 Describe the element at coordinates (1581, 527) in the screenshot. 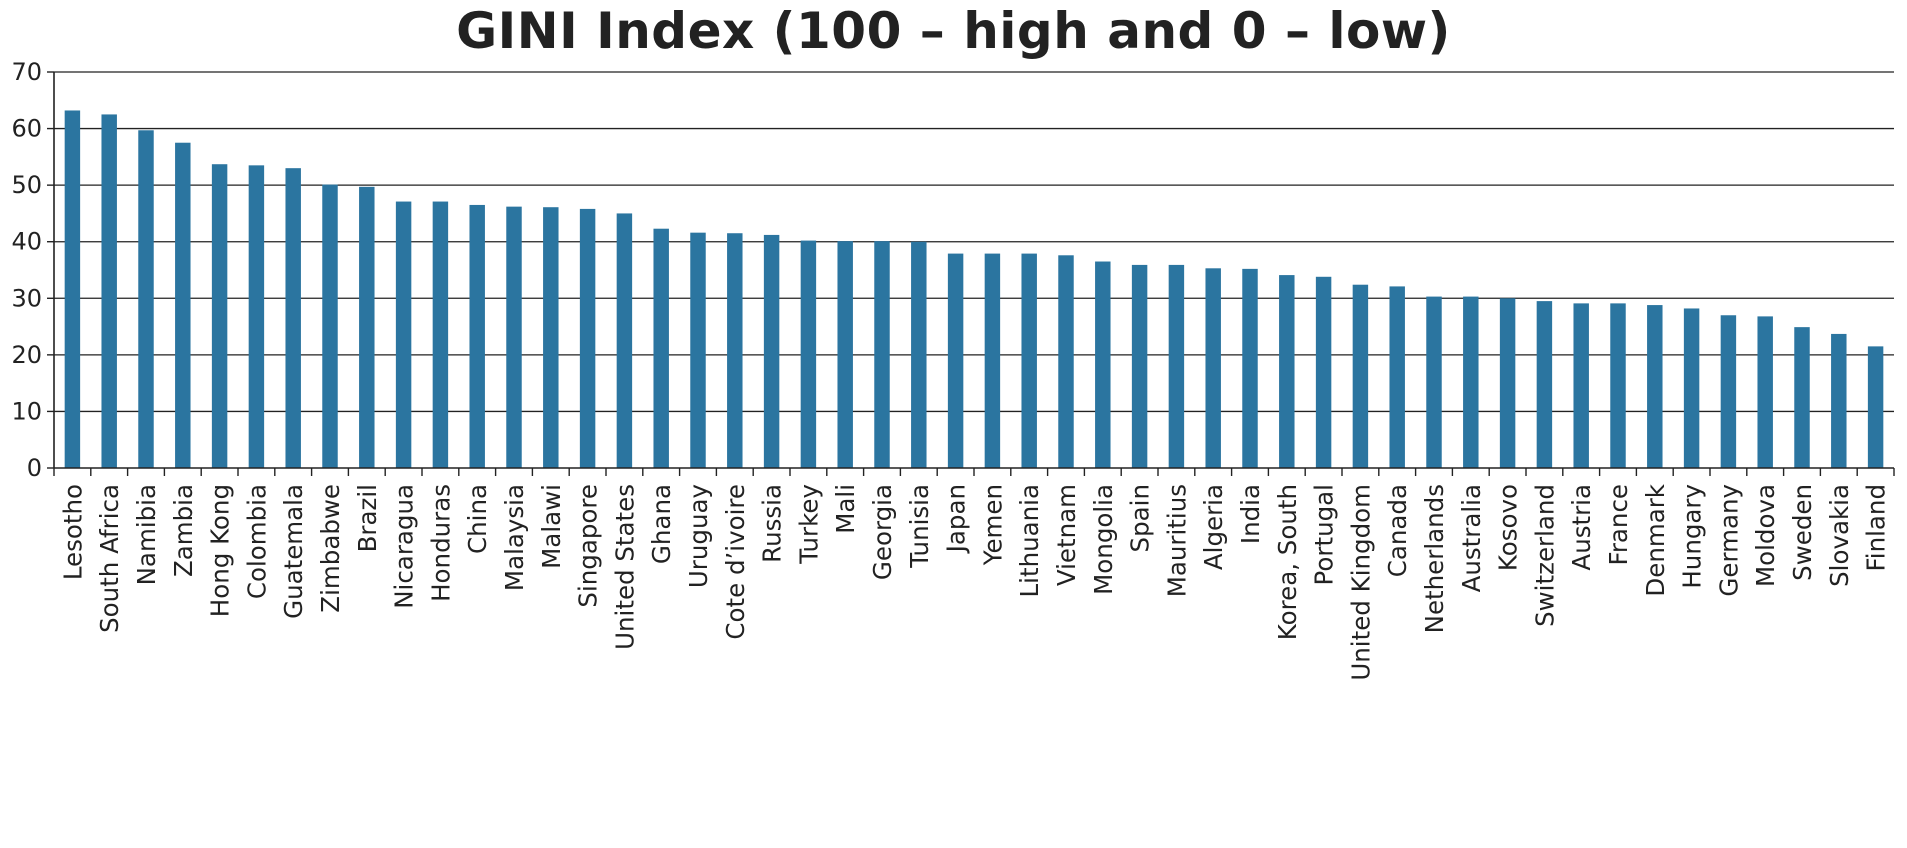

I see `x-tick-label: Austria` at that location.